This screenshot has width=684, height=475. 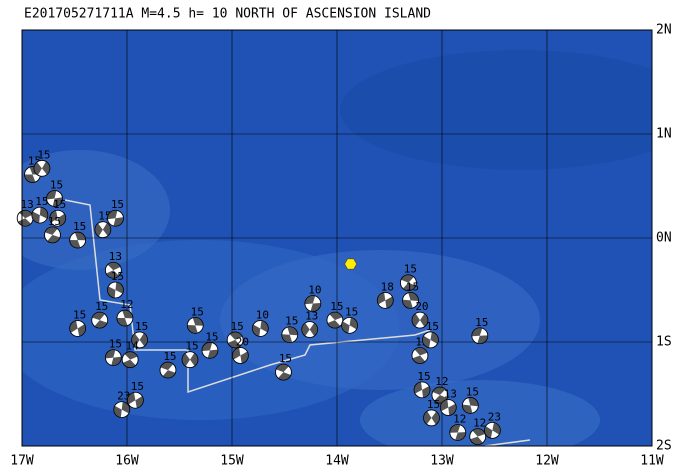 What do you see at coordinates (664, 446) in the screenshot?
I see `lat-label: 2S` at bounding box center [664, 446].